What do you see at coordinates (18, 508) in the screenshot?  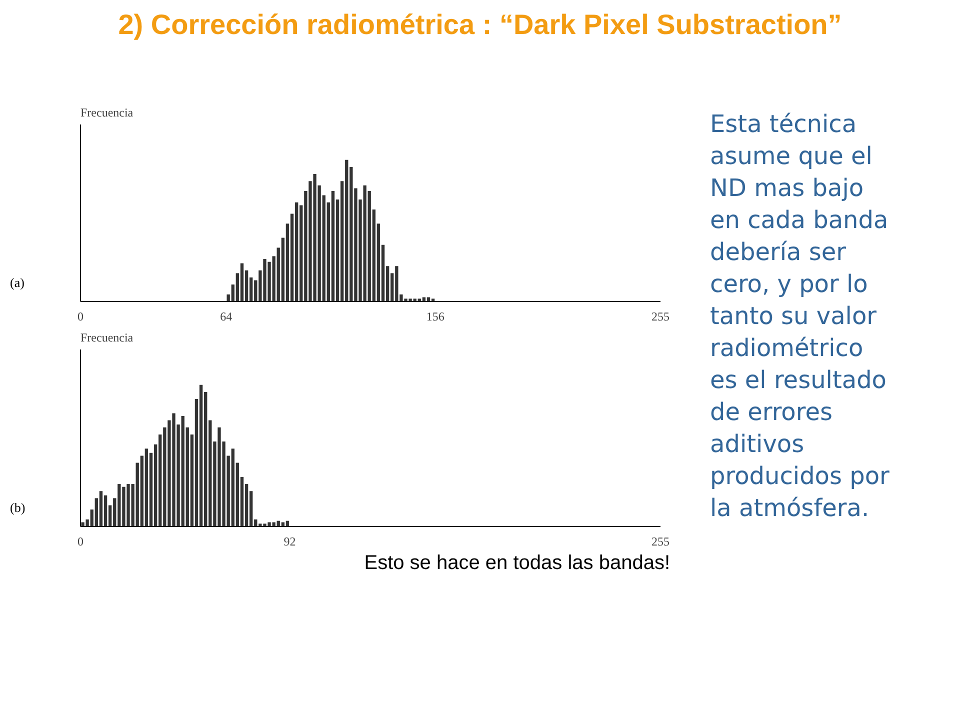 I see `text: (b)` at bounding box center [18, 508].